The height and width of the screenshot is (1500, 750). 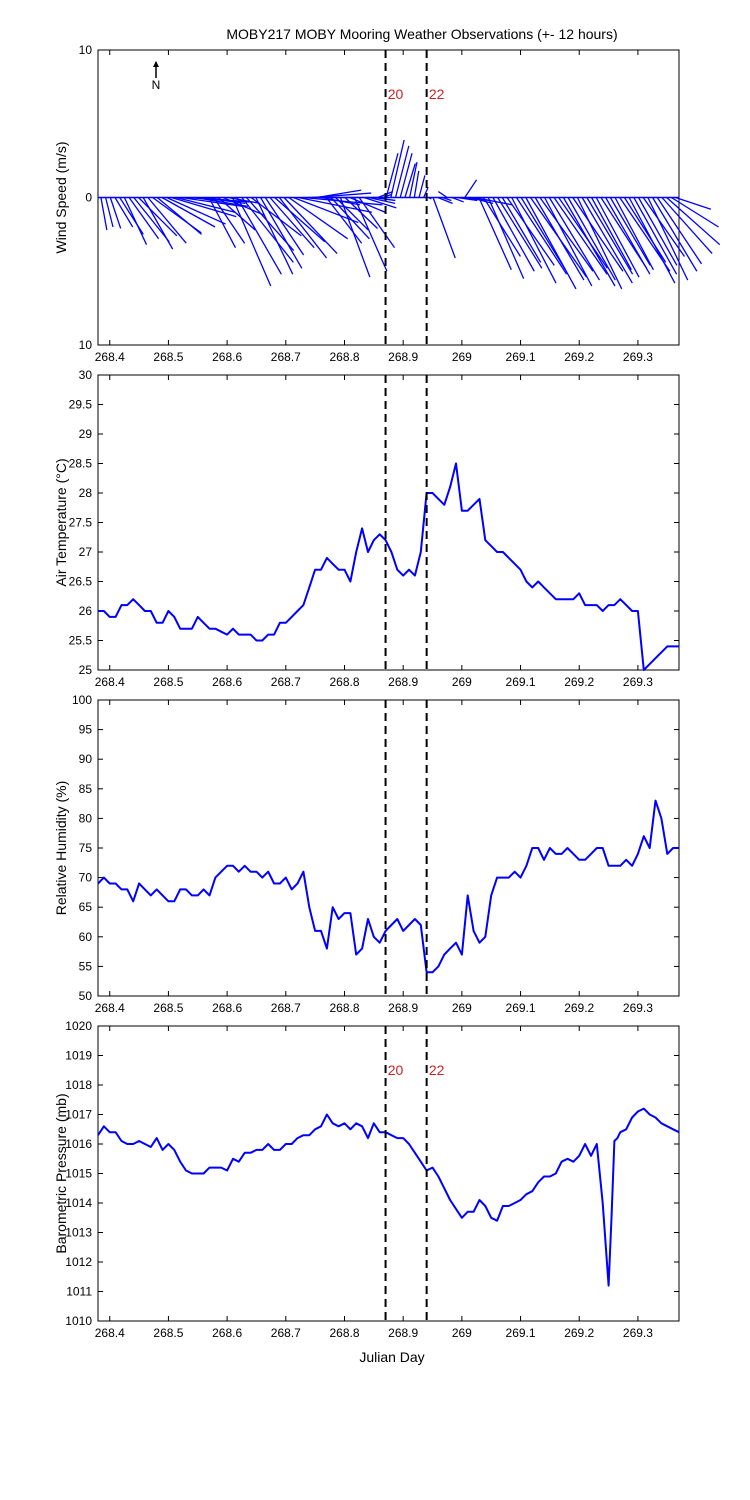 I want to click on y-tick-label: 95, so click(x=86, y=730).